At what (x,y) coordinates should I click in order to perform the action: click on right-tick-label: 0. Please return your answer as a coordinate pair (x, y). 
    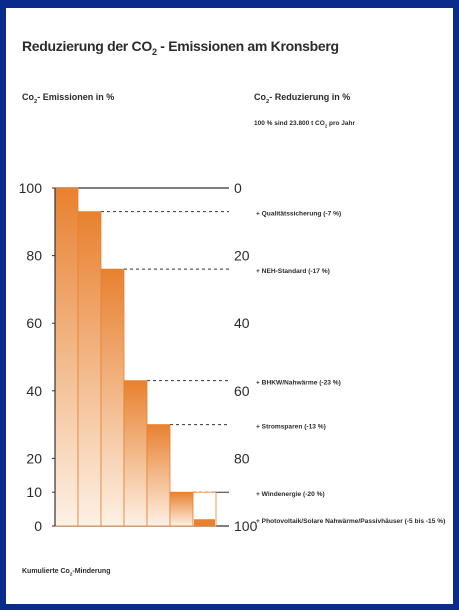
    Looking at the image, I should click on (238, 188).